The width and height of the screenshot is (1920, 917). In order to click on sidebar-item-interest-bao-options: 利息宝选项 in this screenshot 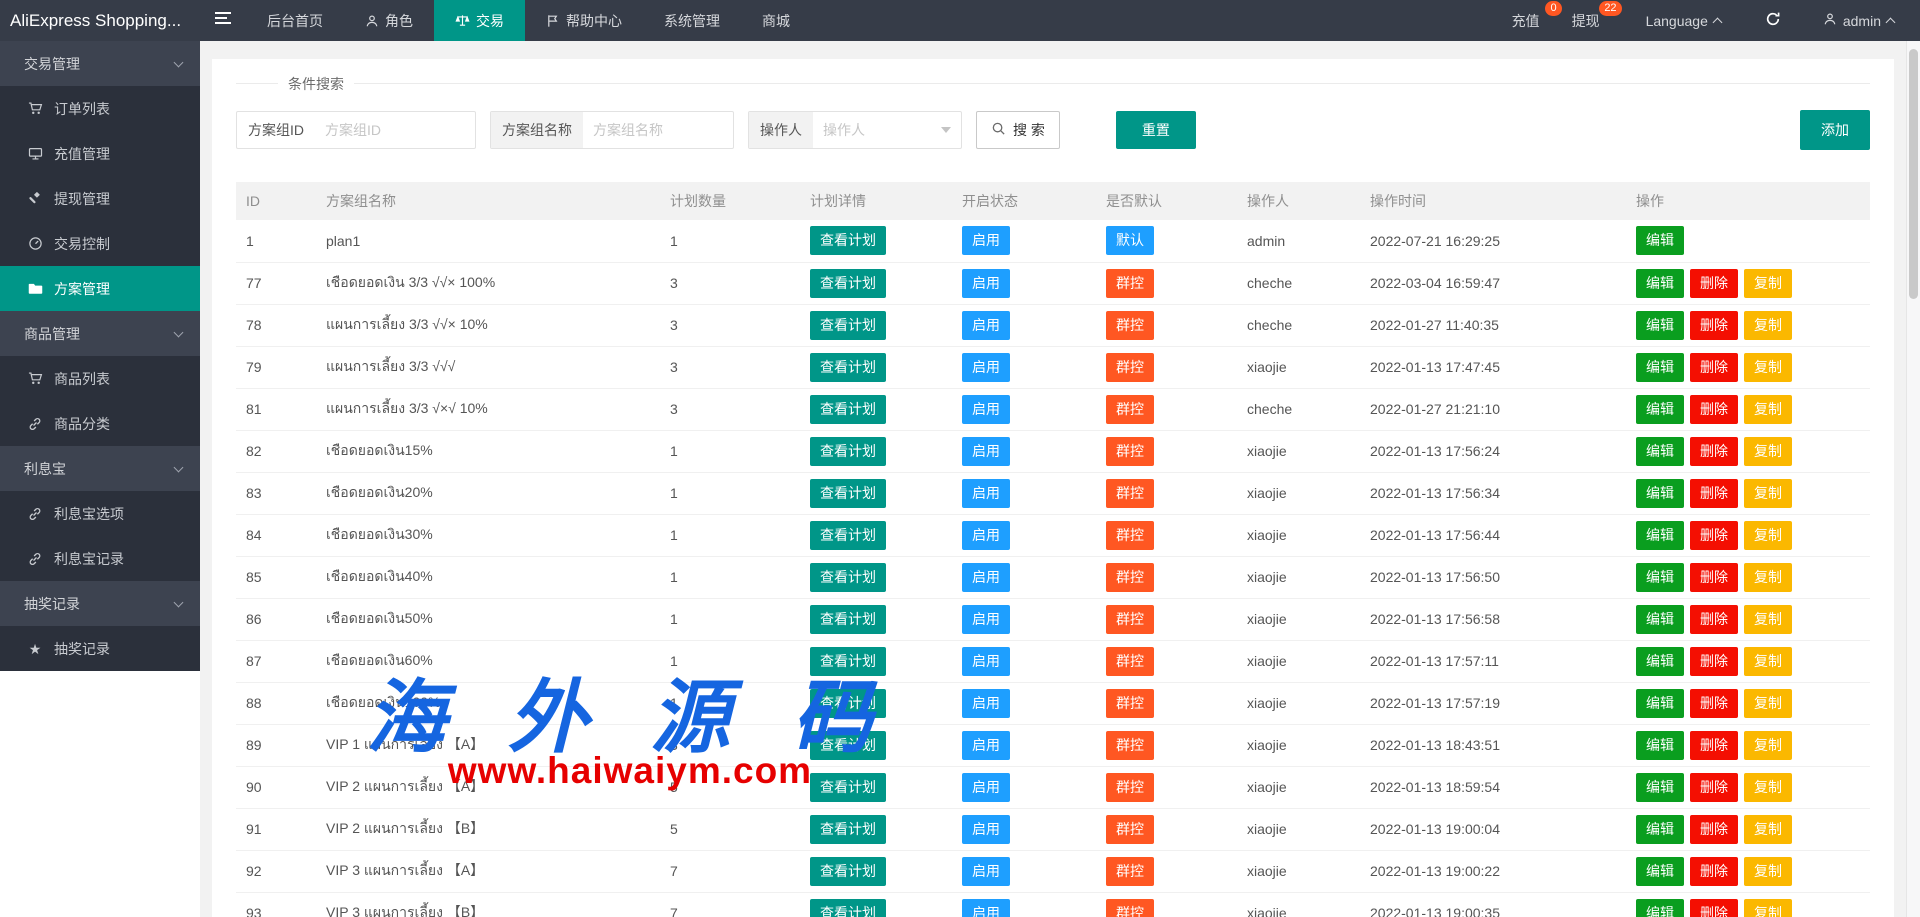, I will do `click(100, 513)`.